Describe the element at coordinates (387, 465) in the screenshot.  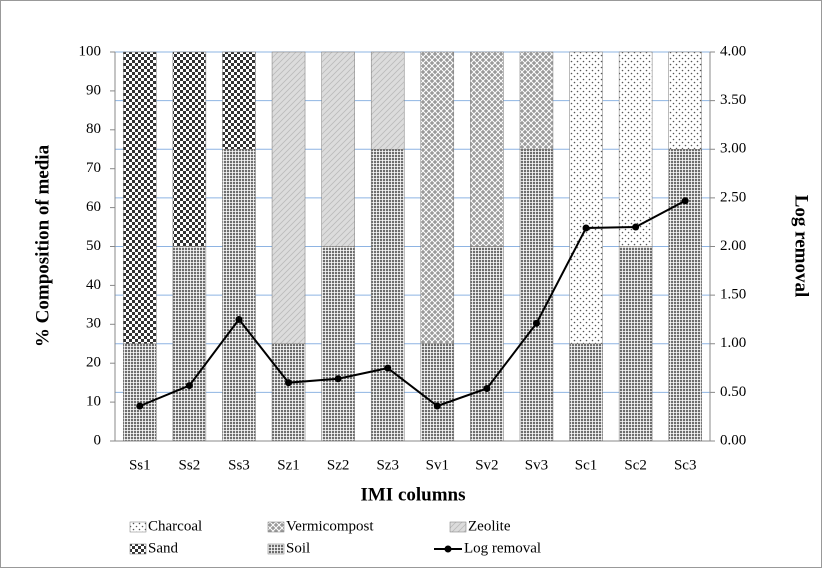
I see `x-tick-label: Sz3` at that location.